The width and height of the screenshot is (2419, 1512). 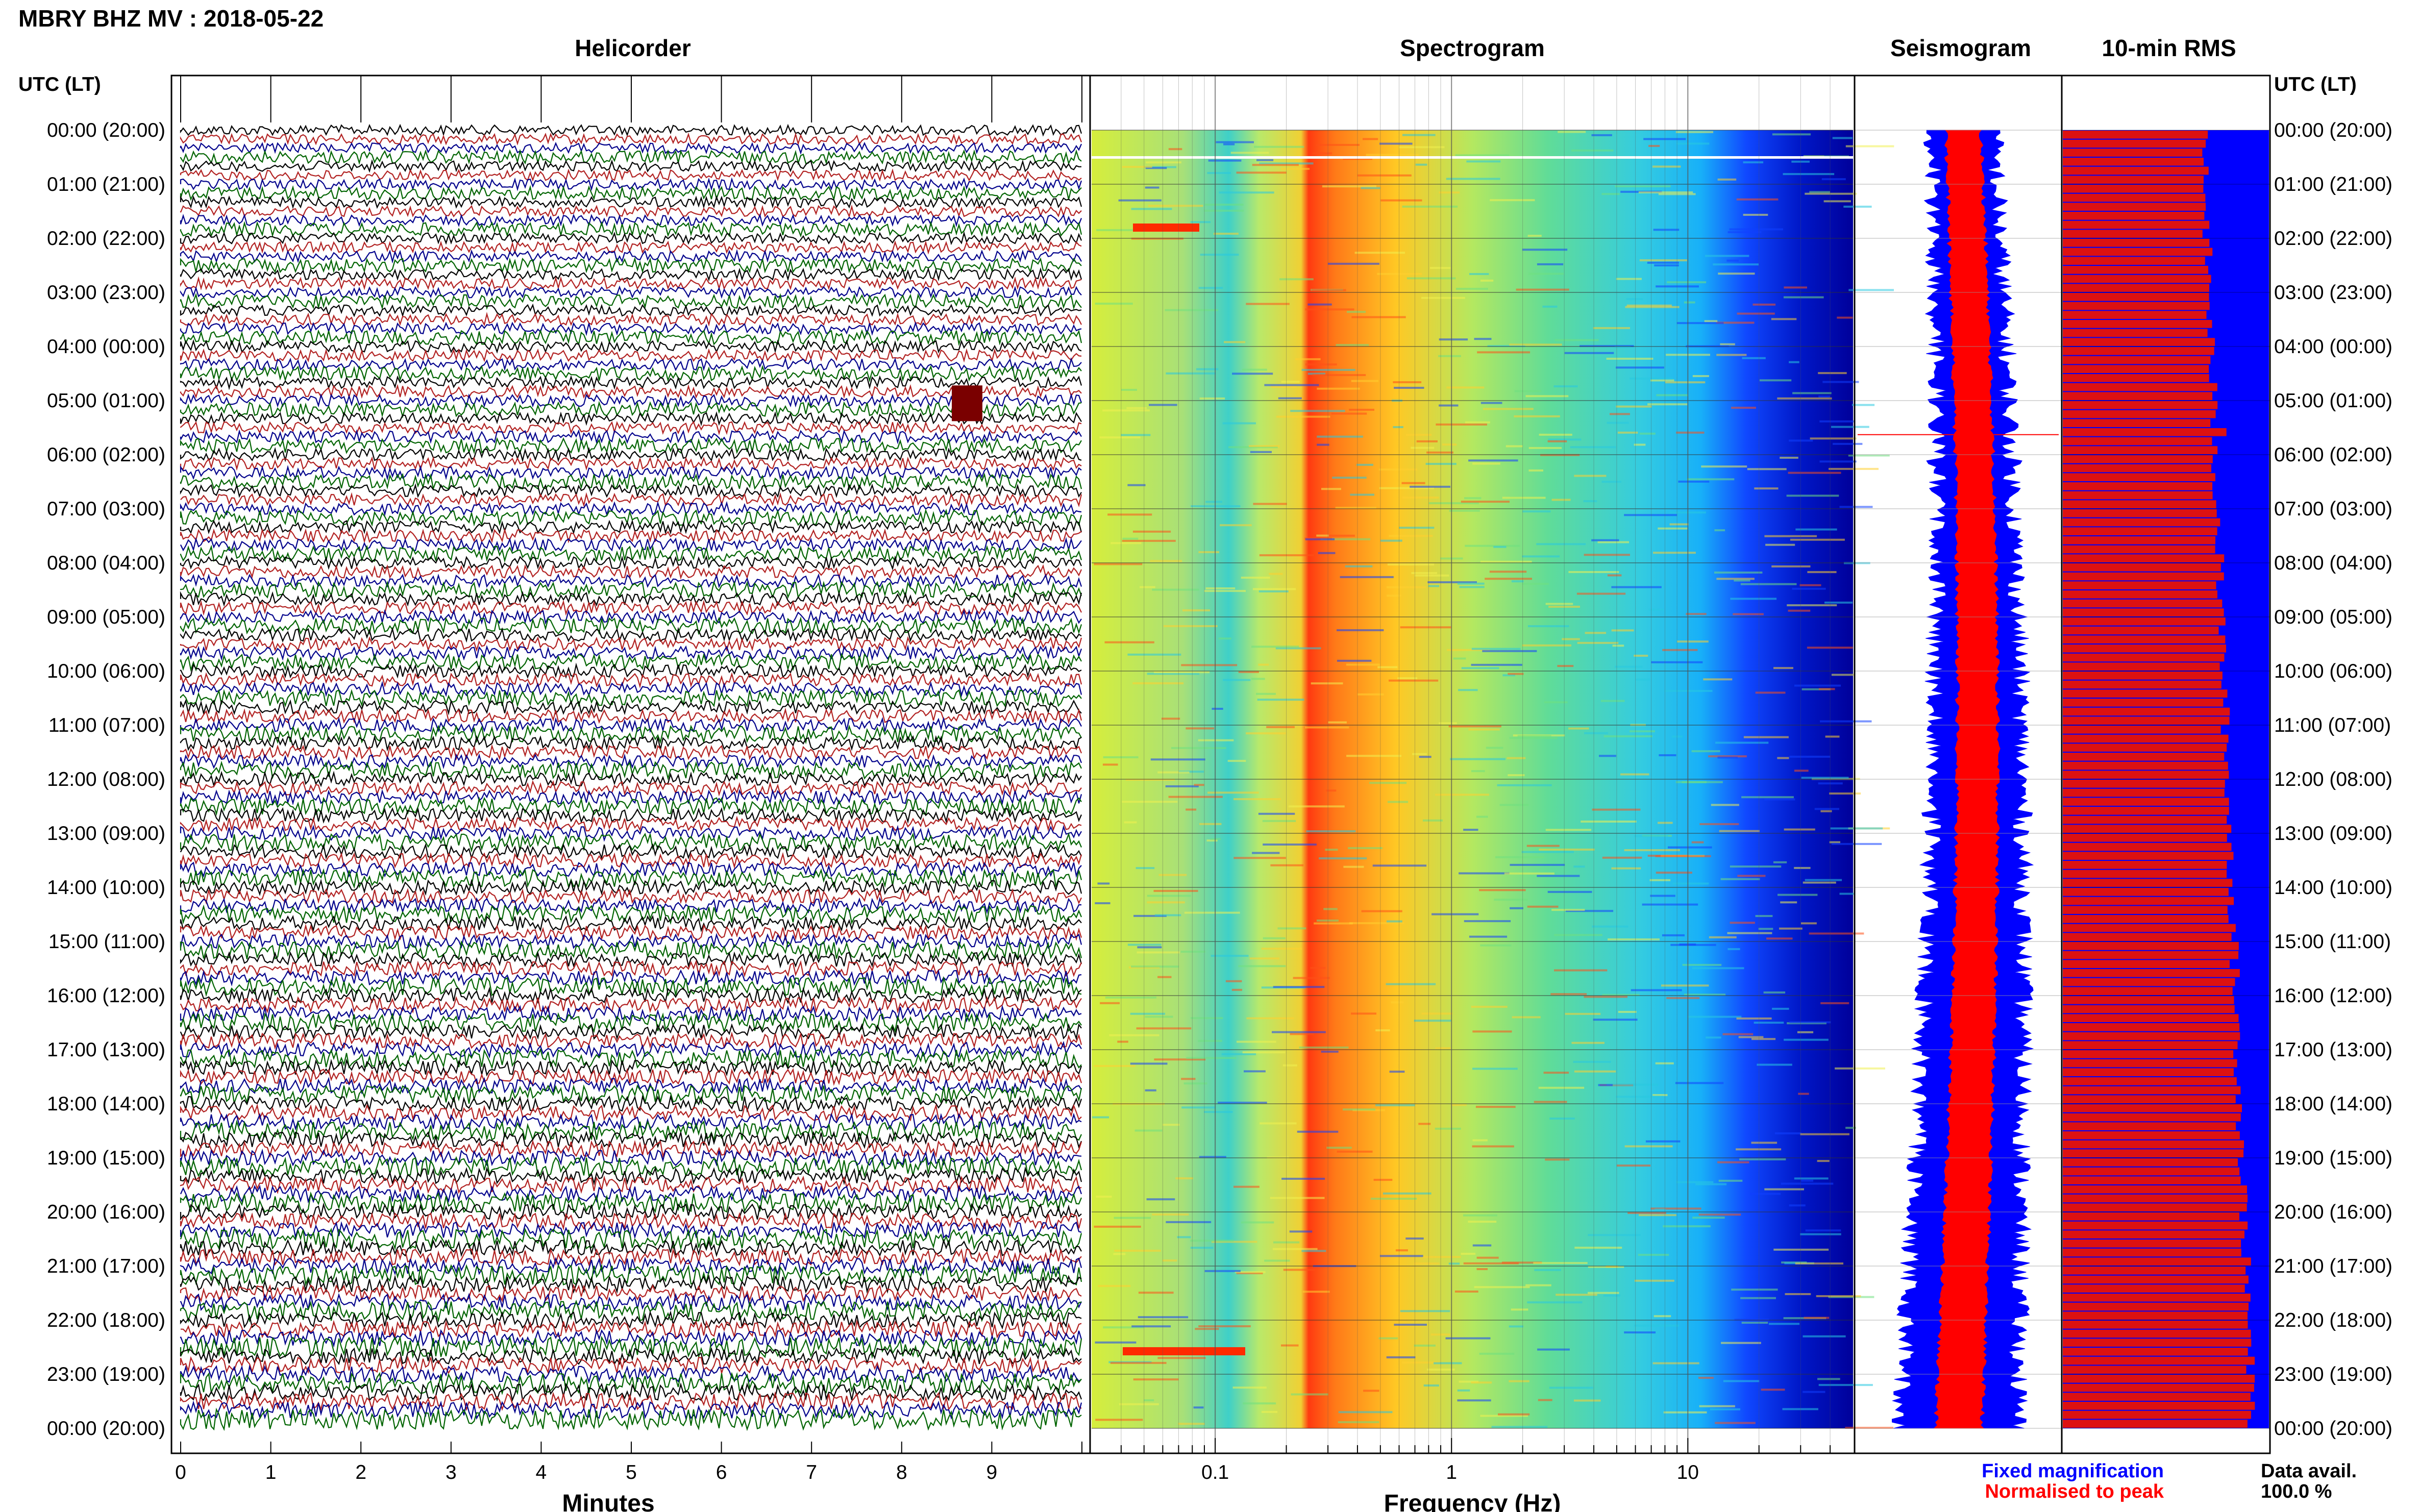 What do you see at coordinates (2315, 84) in the screenshot?
I see `right-time-axis-label: UTC (LT)` at bounding box center [2315, 84].